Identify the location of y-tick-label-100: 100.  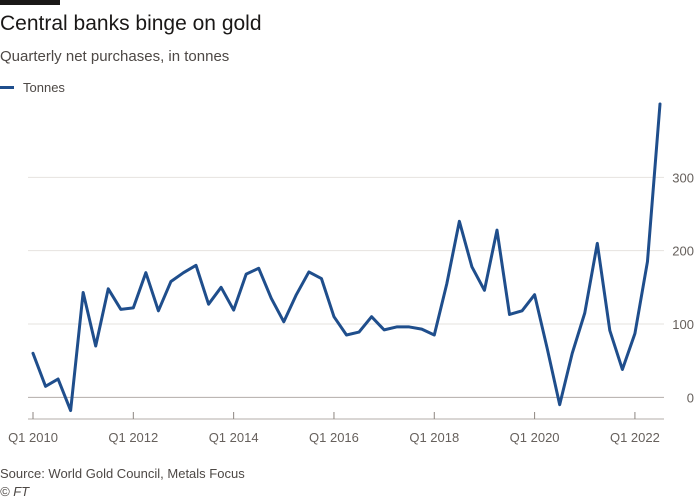
(683, 324).